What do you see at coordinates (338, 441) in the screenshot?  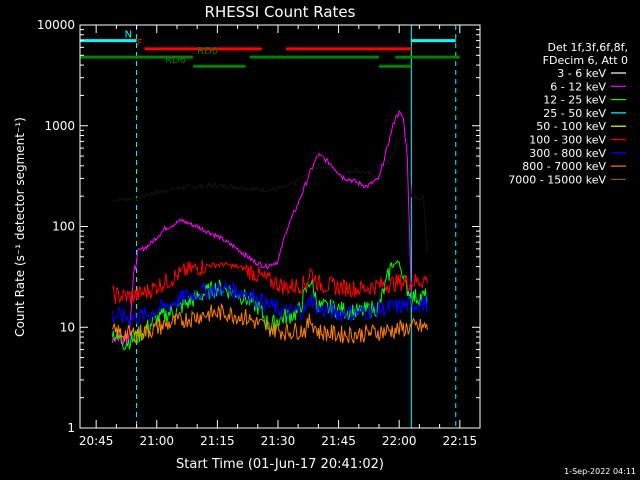 I see `x-tick-label: 21:45` at bounding box center [338, 441].